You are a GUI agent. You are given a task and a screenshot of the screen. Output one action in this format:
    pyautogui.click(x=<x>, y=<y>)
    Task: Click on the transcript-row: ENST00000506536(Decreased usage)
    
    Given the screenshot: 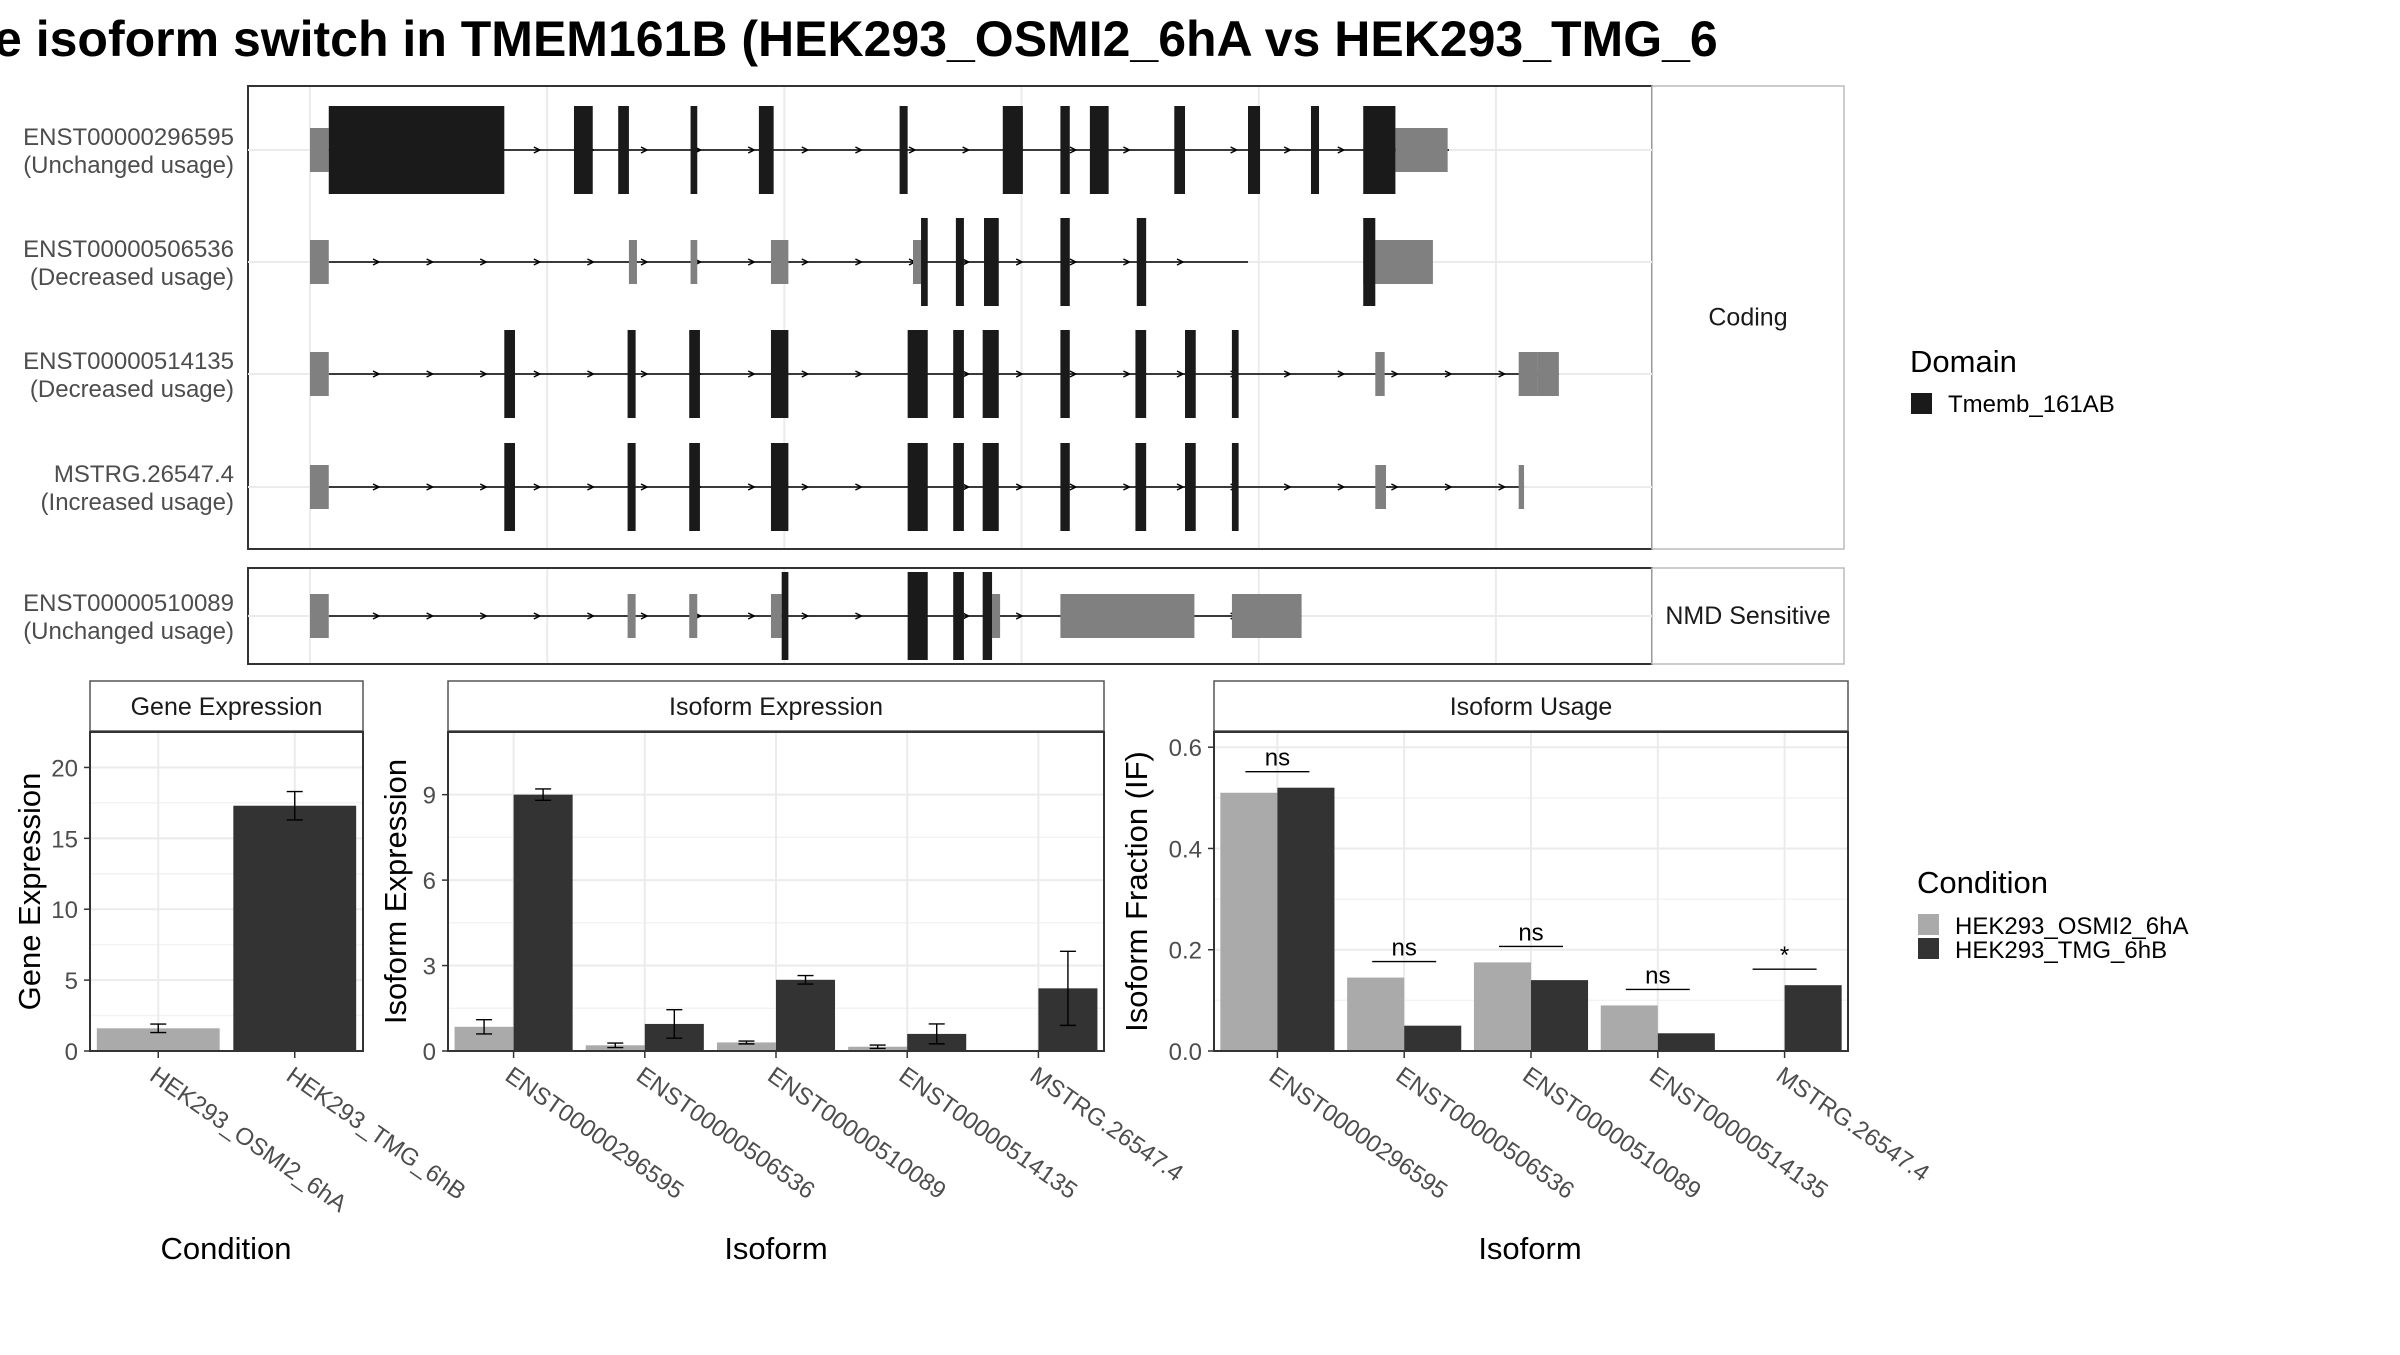 What is the action you would take?
    pyautogui.click(x=837, y=262)
    